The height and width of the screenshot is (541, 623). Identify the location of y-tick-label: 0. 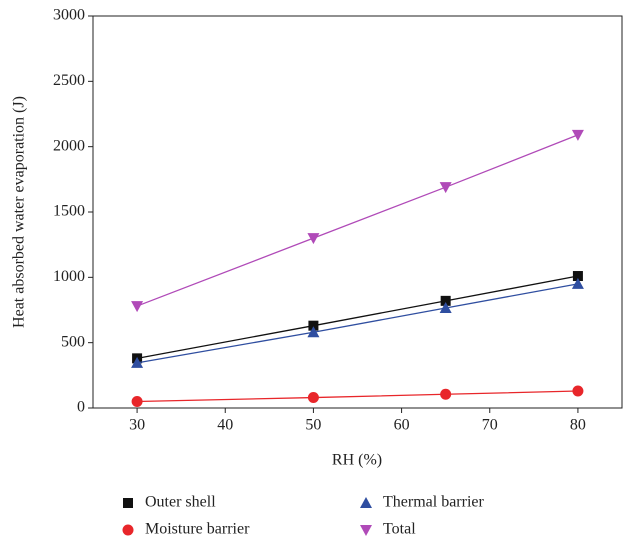
(81, 407).